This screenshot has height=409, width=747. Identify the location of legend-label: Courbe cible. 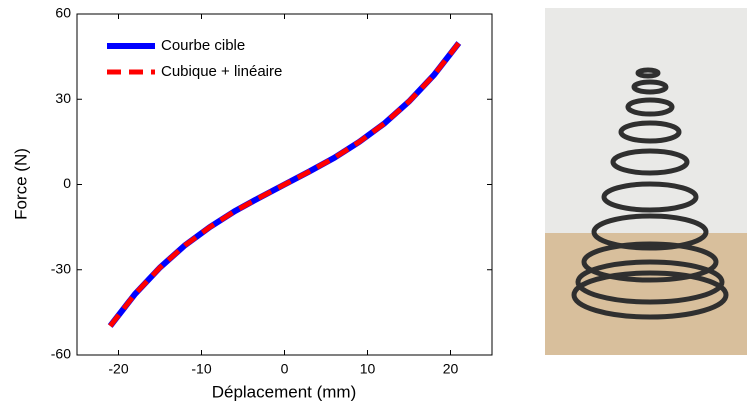
(203, 45).